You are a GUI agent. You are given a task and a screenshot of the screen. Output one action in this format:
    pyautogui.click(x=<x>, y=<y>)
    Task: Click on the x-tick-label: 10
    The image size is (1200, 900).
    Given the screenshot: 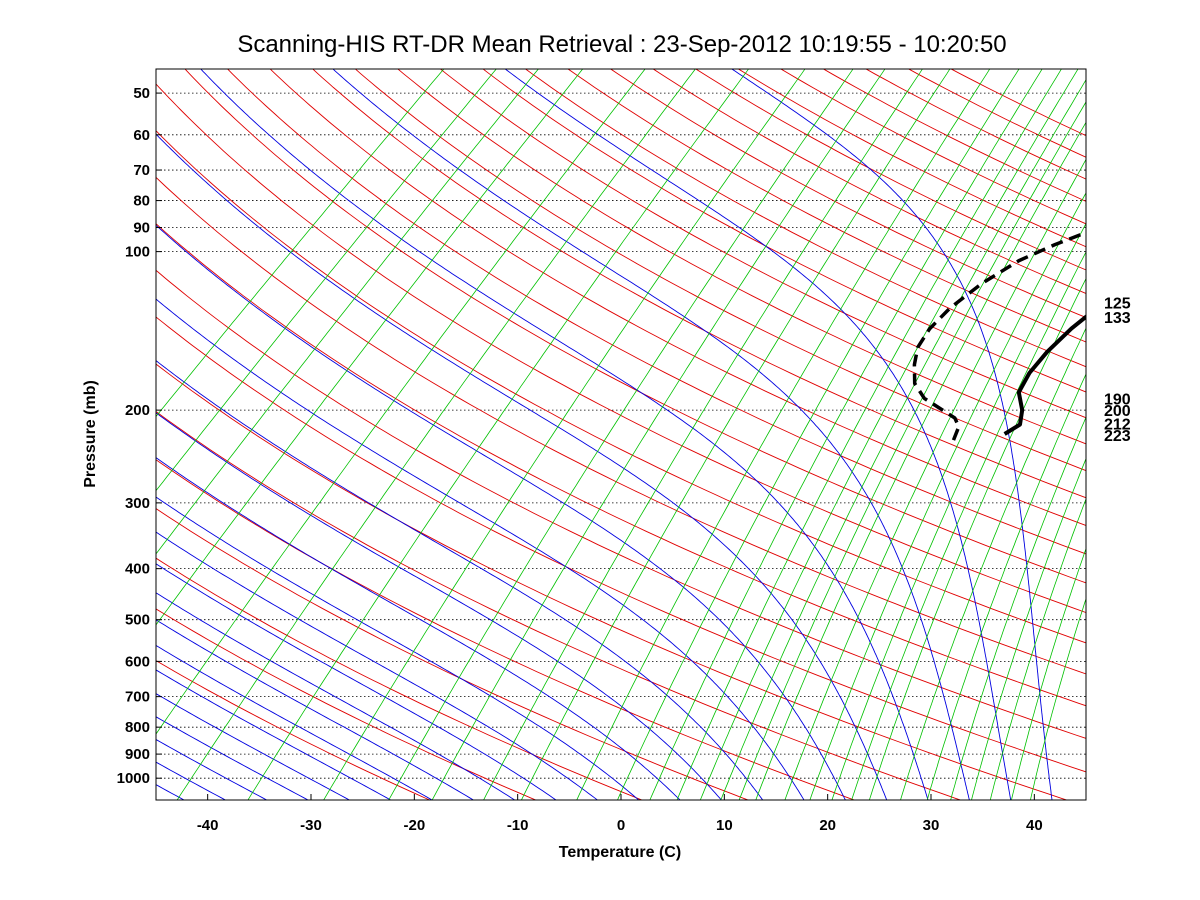 What is the action you would take?
    pyautogui.click(x=724, y=825)
    